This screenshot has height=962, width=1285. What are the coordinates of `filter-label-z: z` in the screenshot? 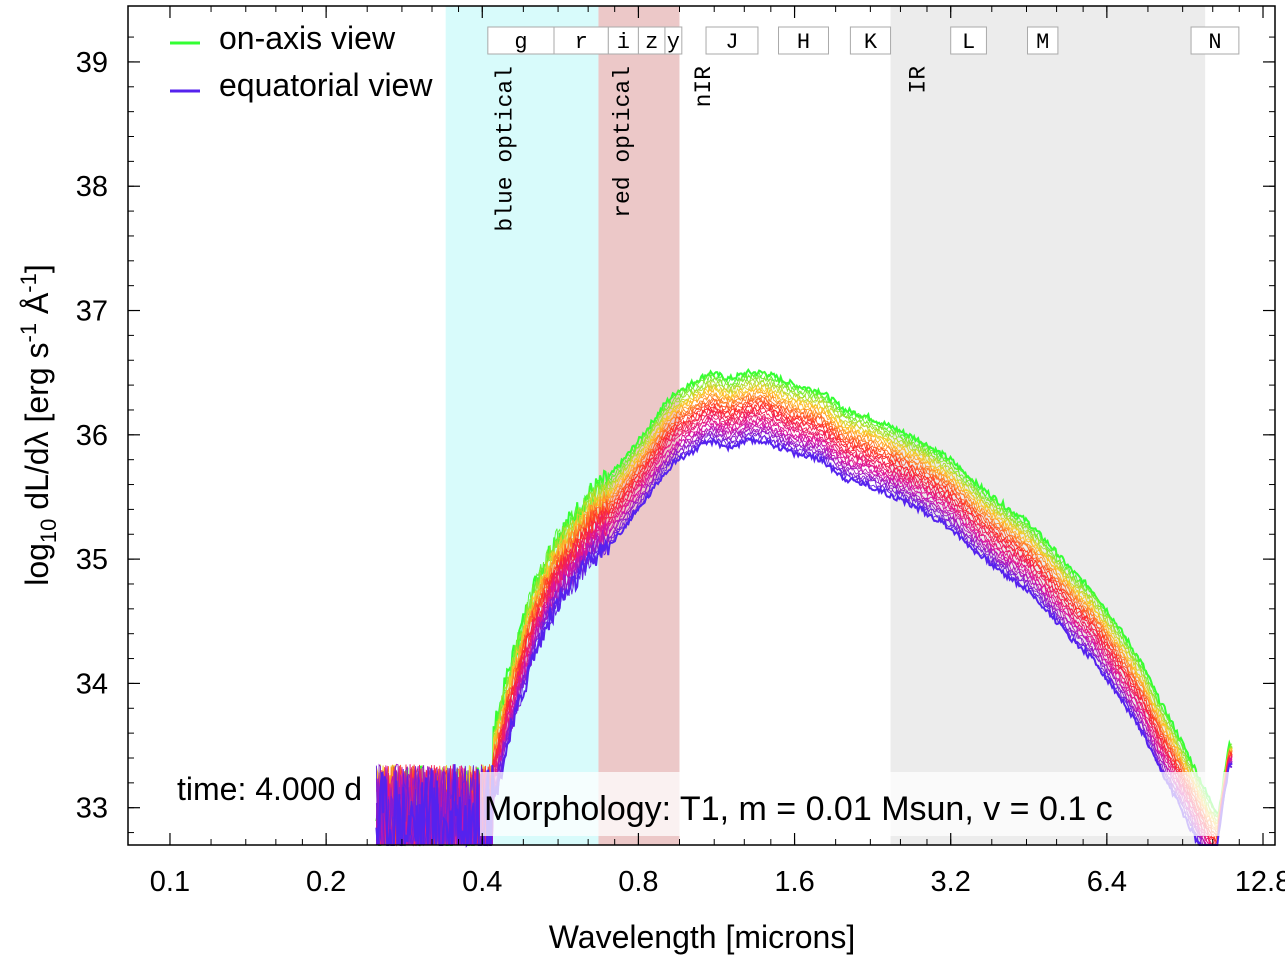 It's located at (651, 42).